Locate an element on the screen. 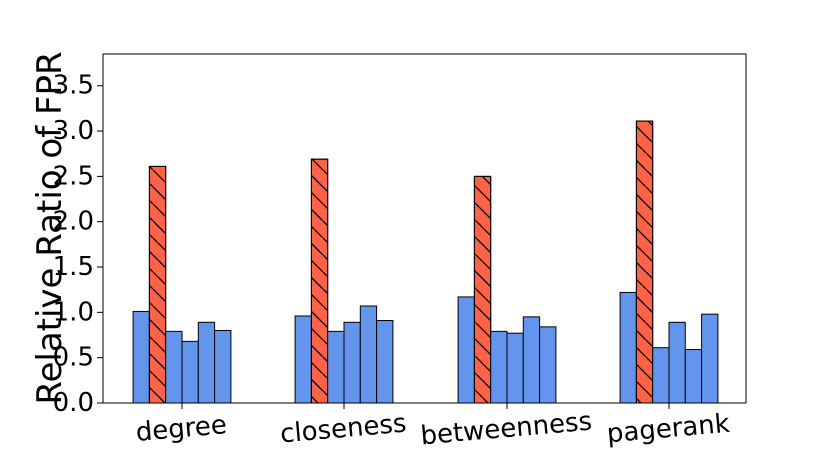  x-axis: degree closeness betweenness pagerank is located at coordinates (433, 427).